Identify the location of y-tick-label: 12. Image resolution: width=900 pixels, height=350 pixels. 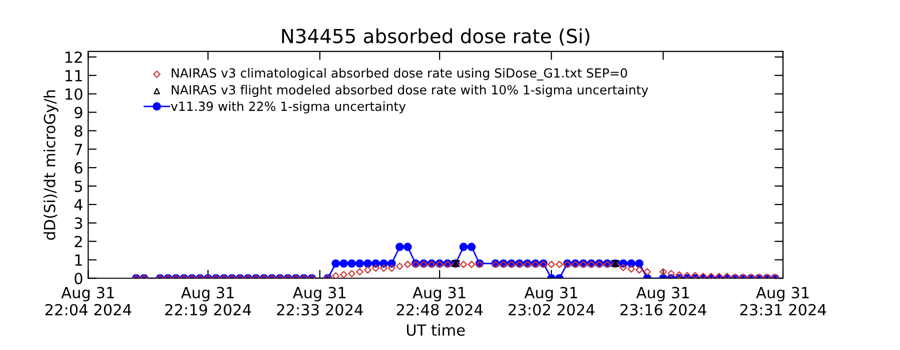
(74, 57).